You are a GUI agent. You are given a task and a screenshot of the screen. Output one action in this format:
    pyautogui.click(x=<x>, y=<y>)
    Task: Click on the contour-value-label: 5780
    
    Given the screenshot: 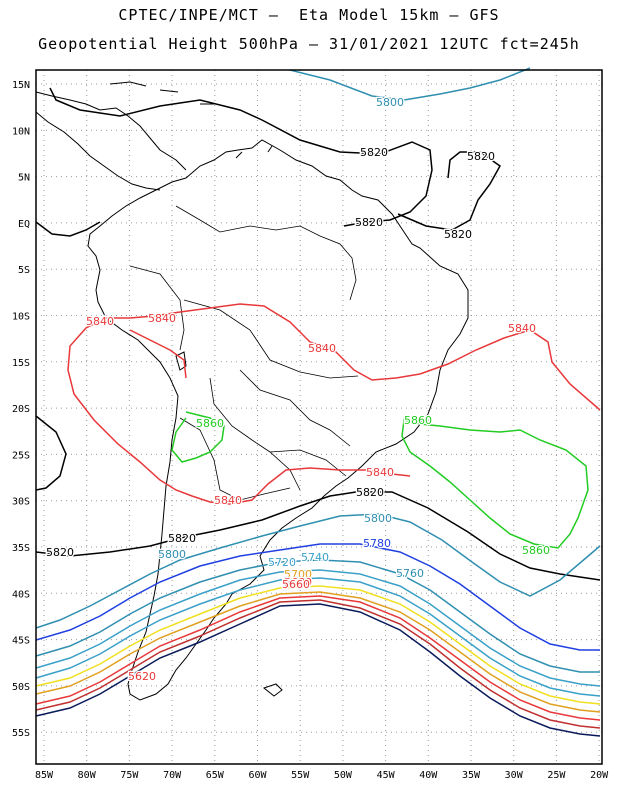 What is the action you would take?
    pyautogui.click(x=377, y=543)
    